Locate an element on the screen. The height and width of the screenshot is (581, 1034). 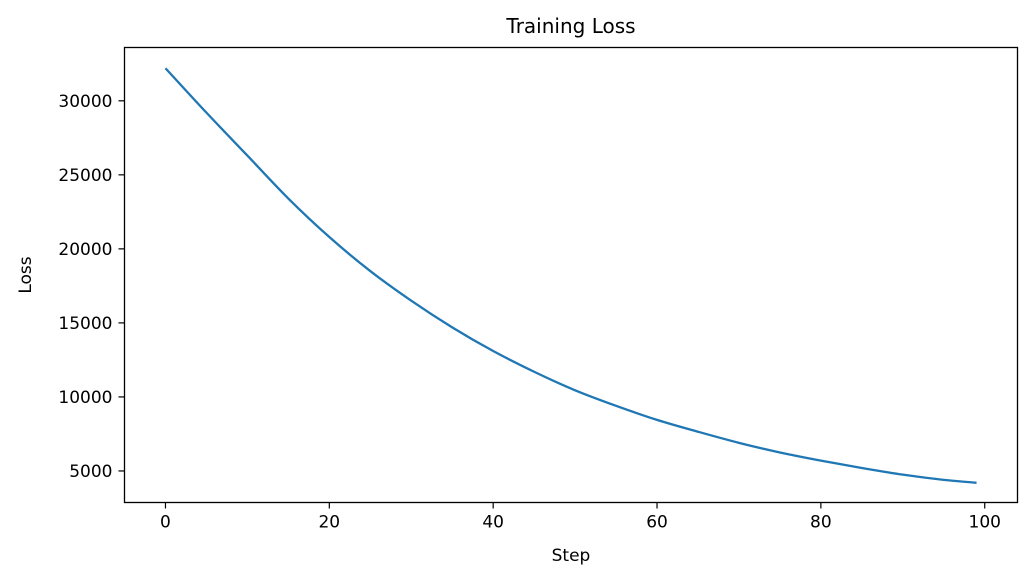
y-tick-label: 10000 is located at coordinates (85, 398).